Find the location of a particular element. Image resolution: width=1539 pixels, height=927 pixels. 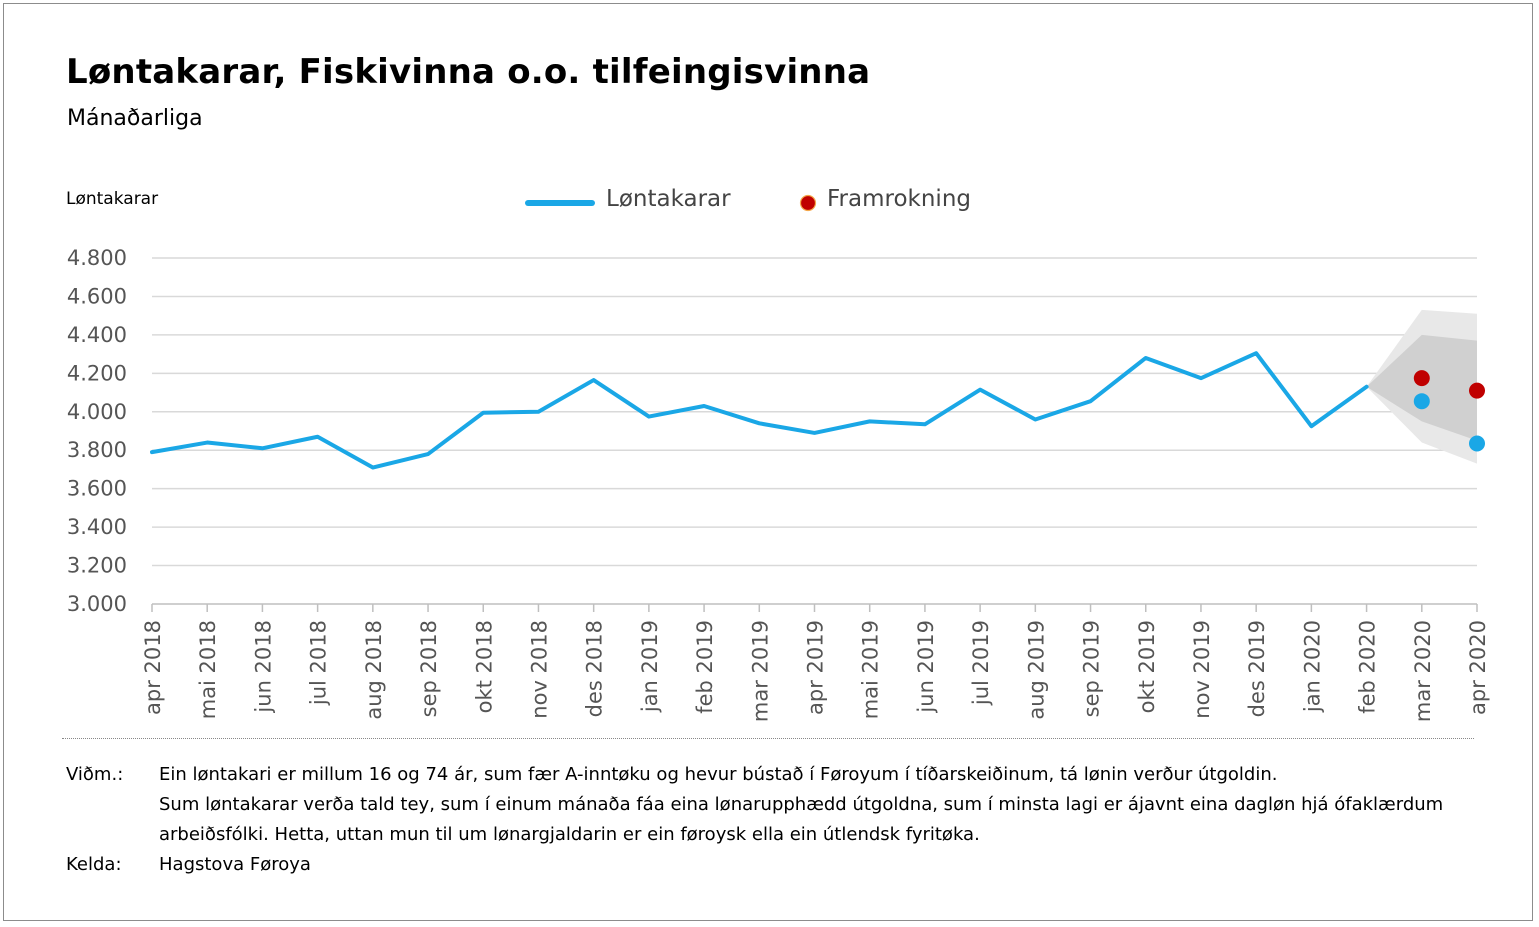

y-tick-label: 3.000 is located at coordinates (97, 604).